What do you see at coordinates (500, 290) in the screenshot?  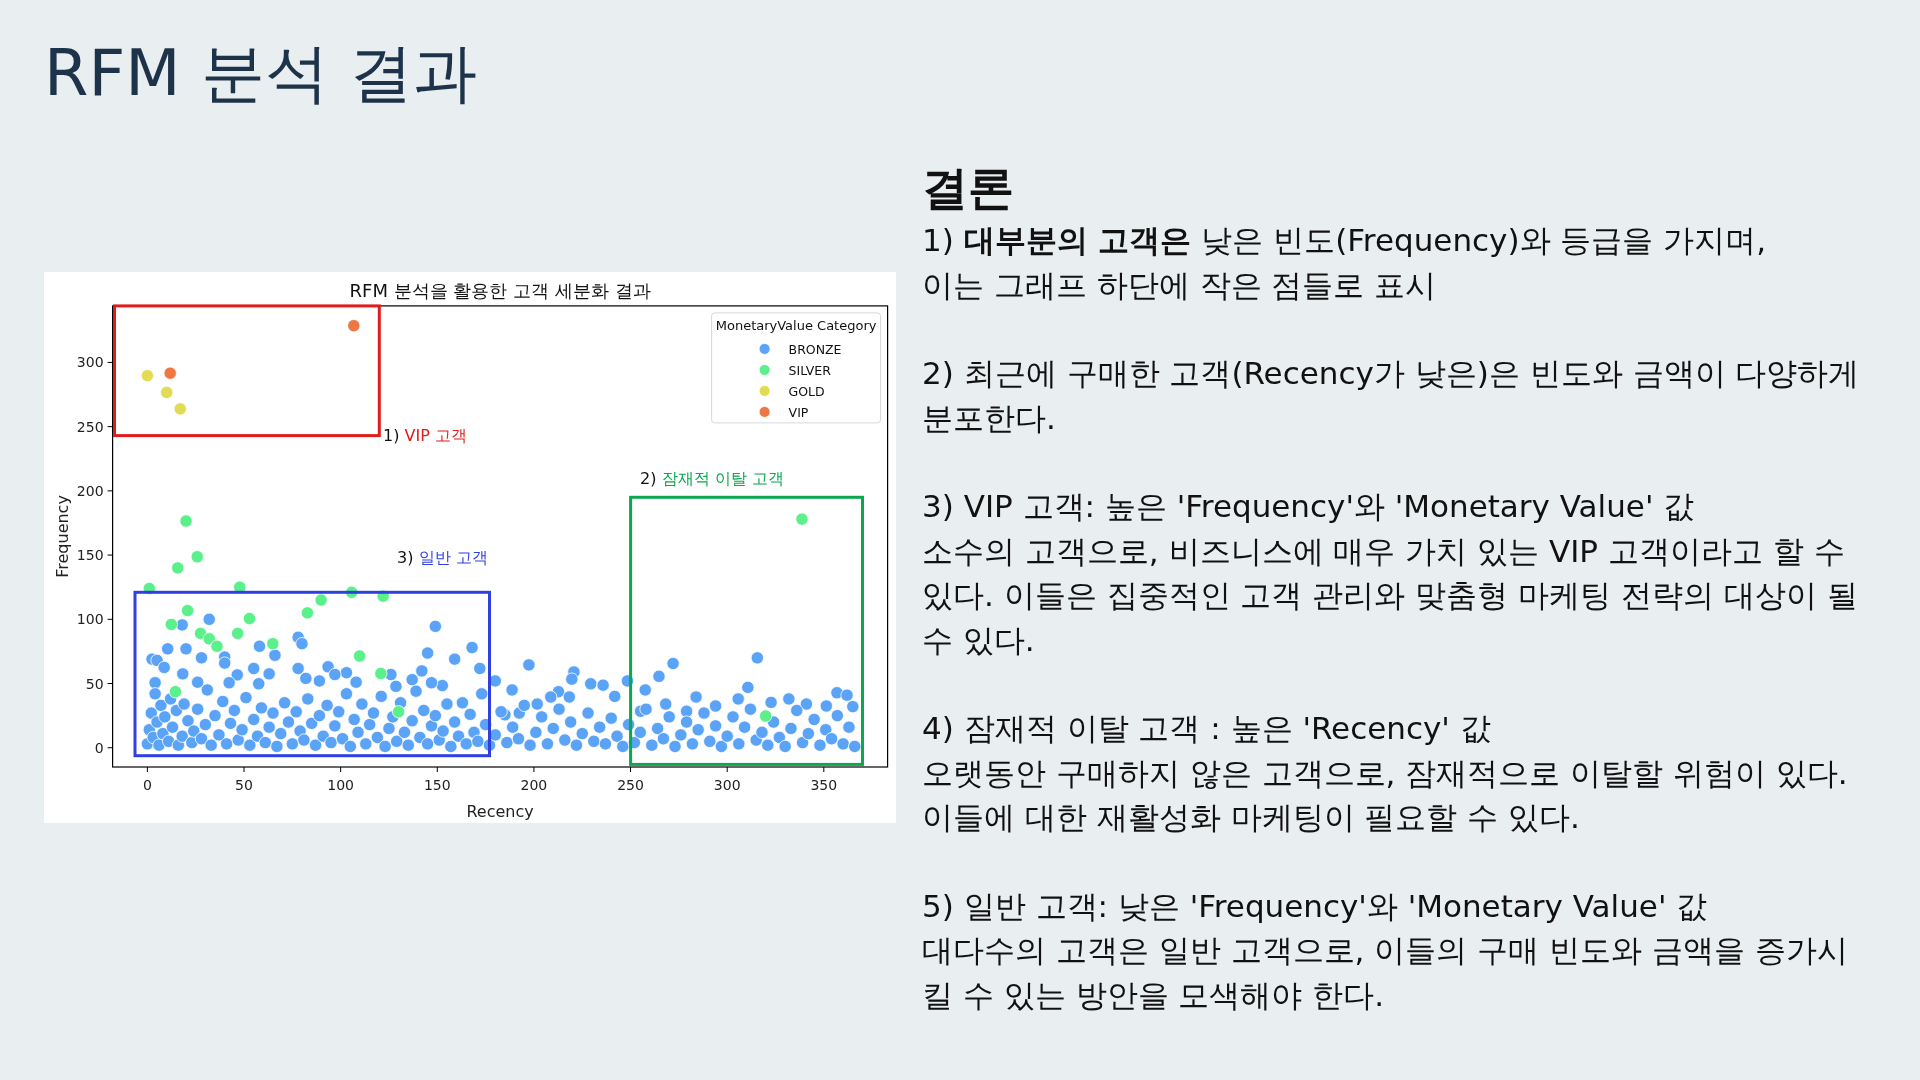 I see `chart-title: RFM 분석을 활용한 고객 세분화 결과` at bounding box center [500, 290].